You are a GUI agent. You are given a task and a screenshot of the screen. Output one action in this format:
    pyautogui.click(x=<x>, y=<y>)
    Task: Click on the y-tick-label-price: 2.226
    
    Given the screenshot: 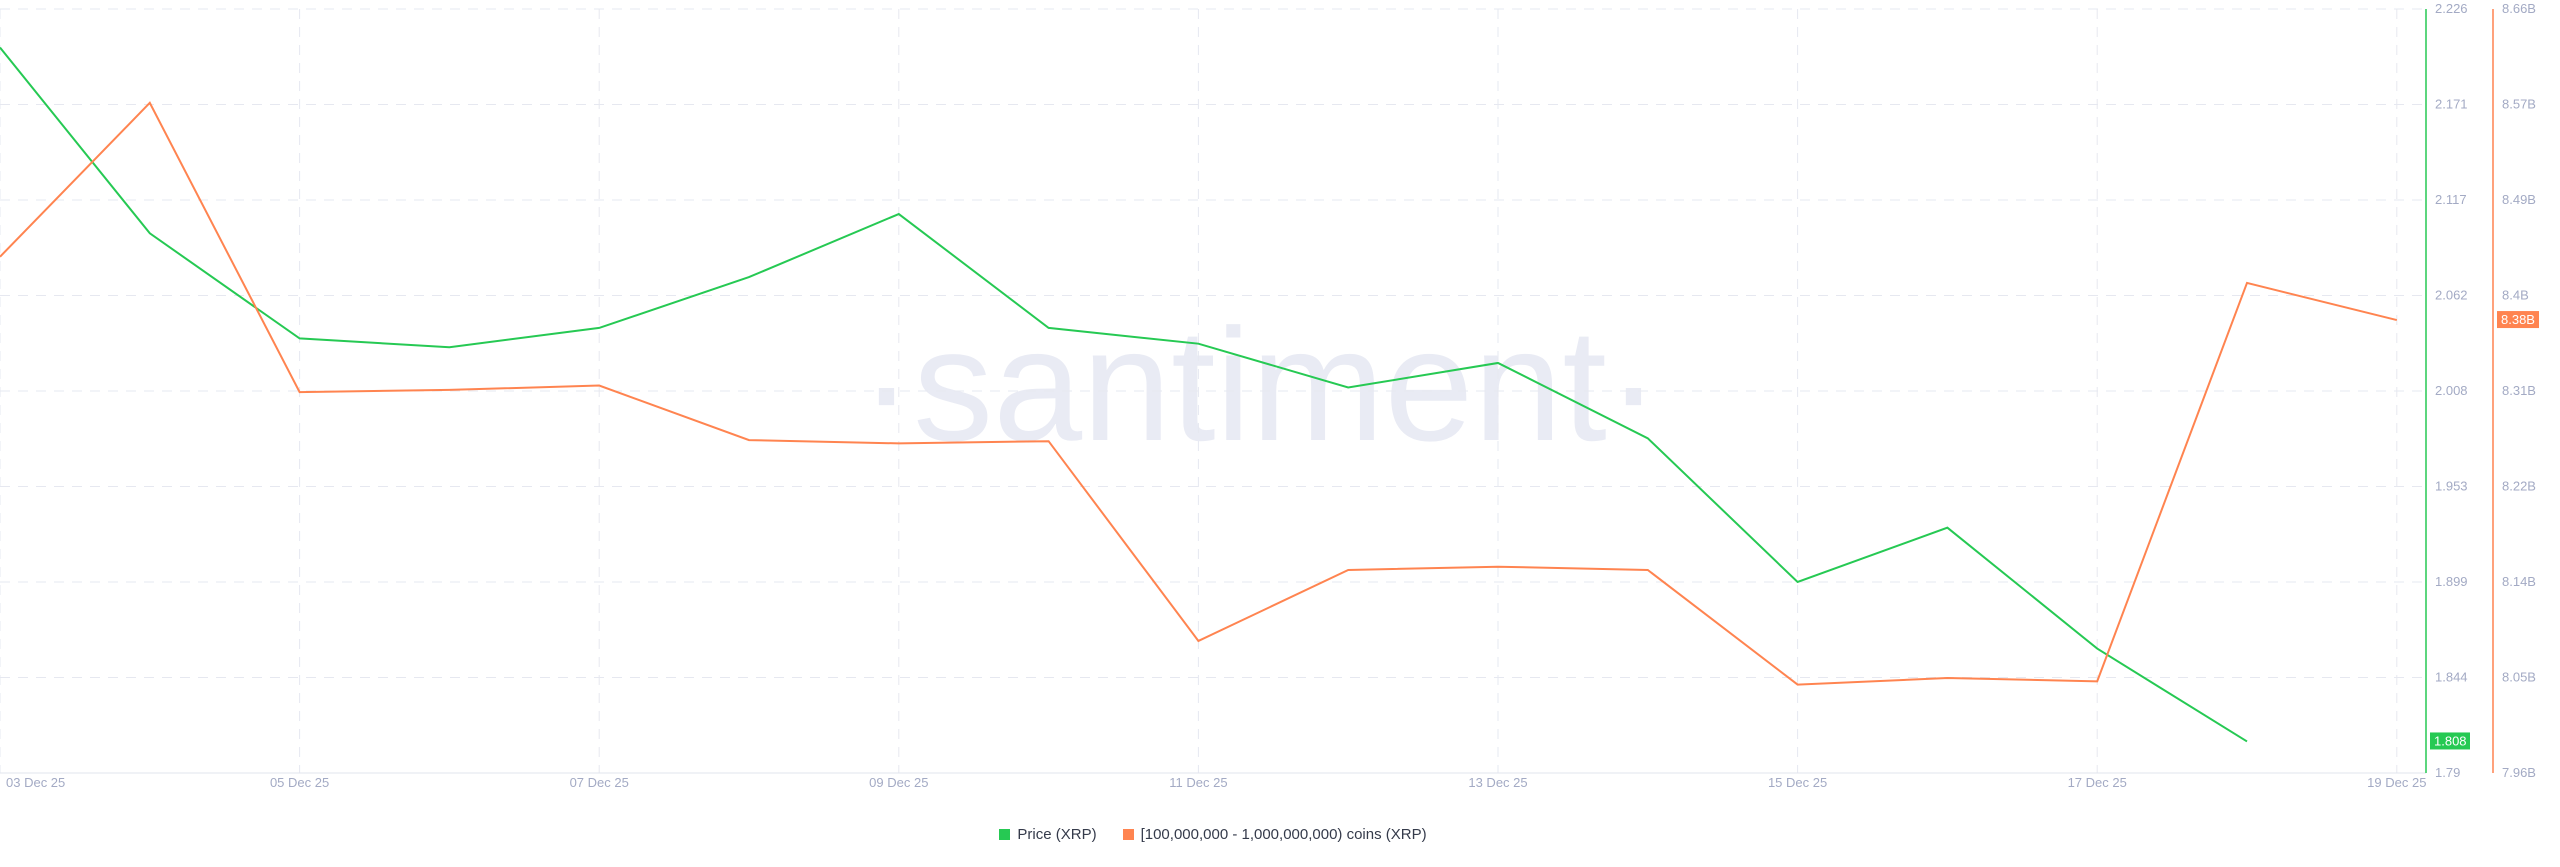 What is the action you would take?
    pyautogui.click(x=2451, y=8)
    